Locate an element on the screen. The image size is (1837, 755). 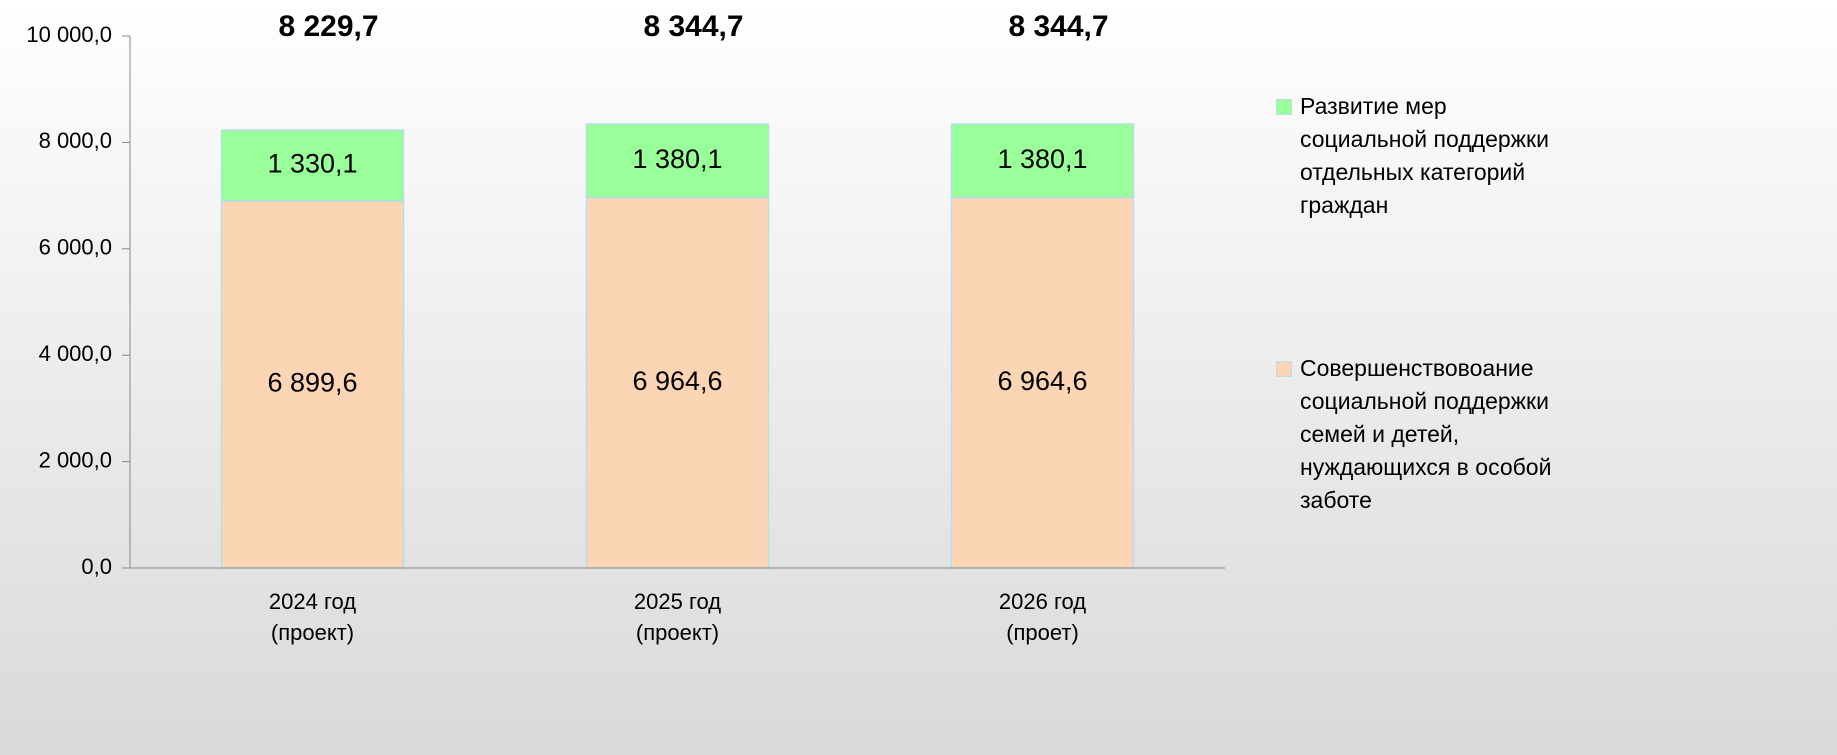
y-tick-label: 0,0 is located at coordinates (96, 566).